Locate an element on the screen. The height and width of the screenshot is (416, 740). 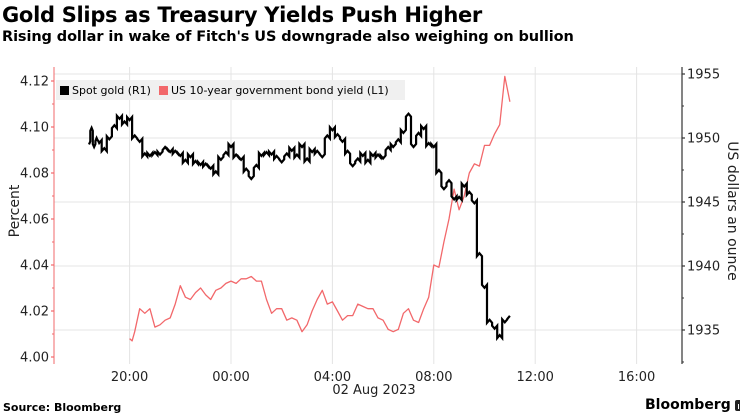
left-y-axis: 4.00 4.02 4.04 4.06 4.08 4.10 4.12 is located at coordinates (37, 216).